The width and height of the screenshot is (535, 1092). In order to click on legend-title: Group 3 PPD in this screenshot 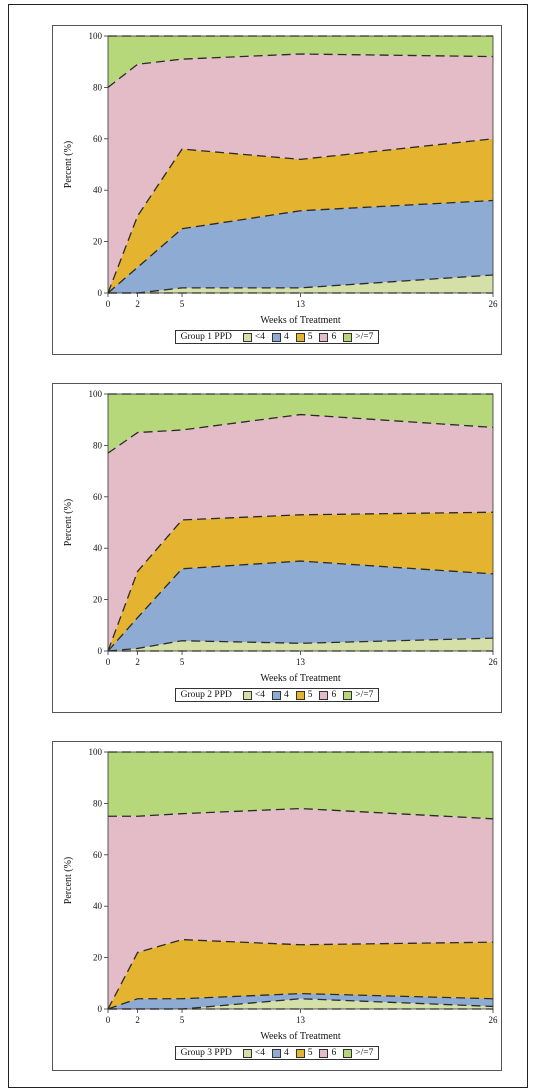, I will do `click(206, 1053)`.